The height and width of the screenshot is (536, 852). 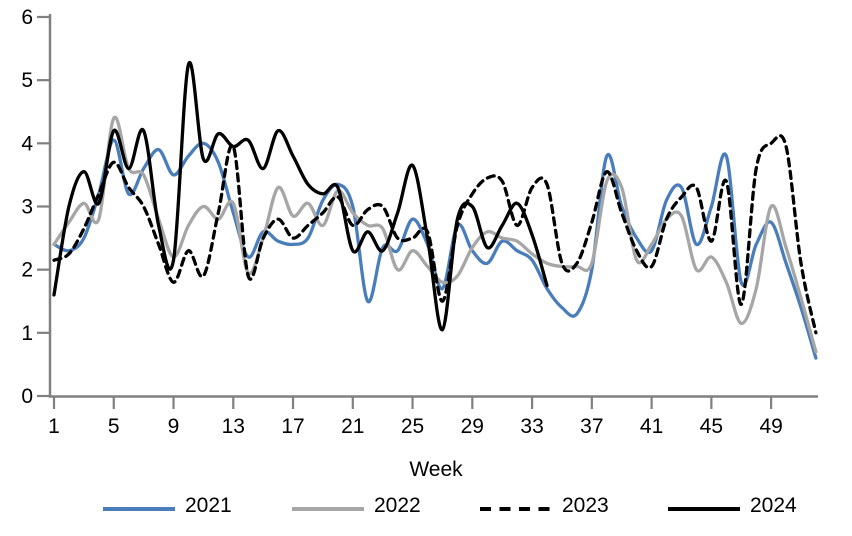 What do you see at coordinates (412, 426) in the screenshot?
I see `x-axis-tick-label: 25` at bounding box center [412, 426].